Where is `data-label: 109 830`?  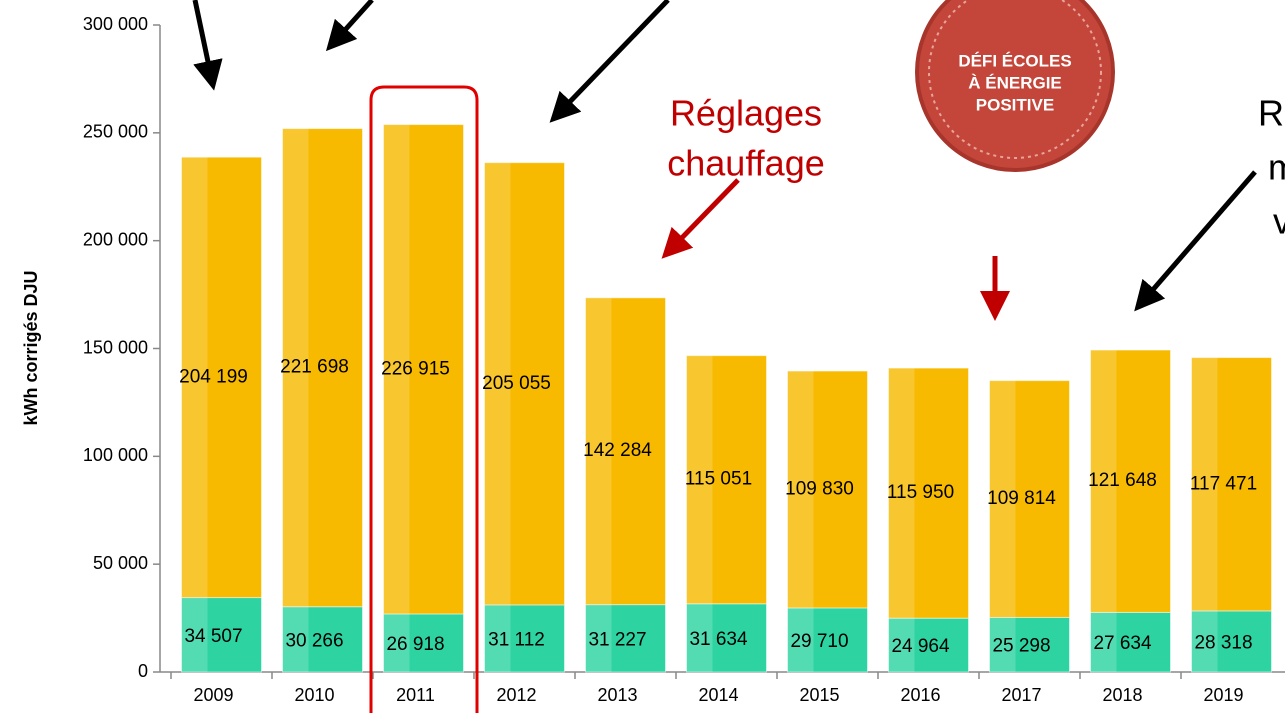
data-label: 109 830 is located at coordinates (819, 489).